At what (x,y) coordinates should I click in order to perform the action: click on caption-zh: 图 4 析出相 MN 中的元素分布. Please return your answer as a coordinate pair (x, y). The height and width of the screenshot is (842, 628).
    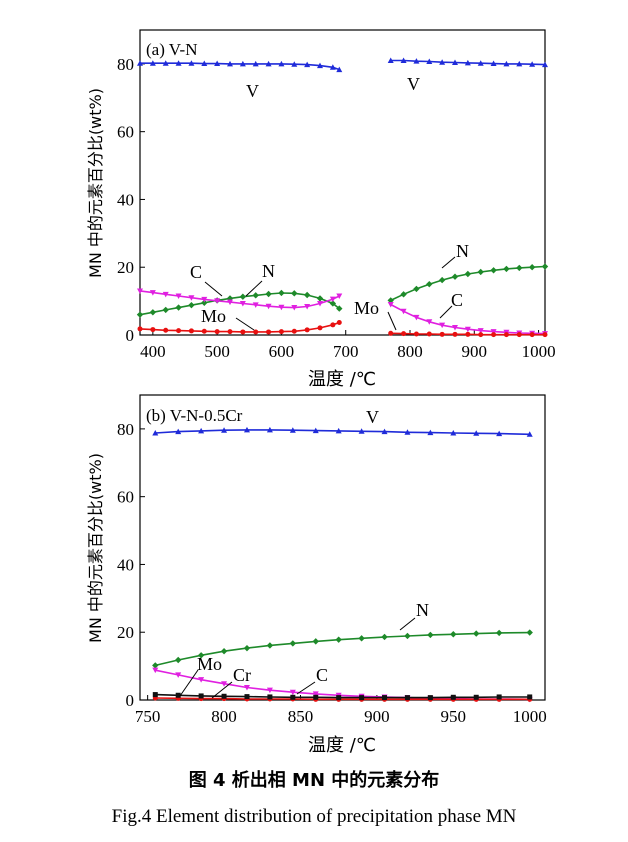
    Looking at the image, I should click on (314, 780).